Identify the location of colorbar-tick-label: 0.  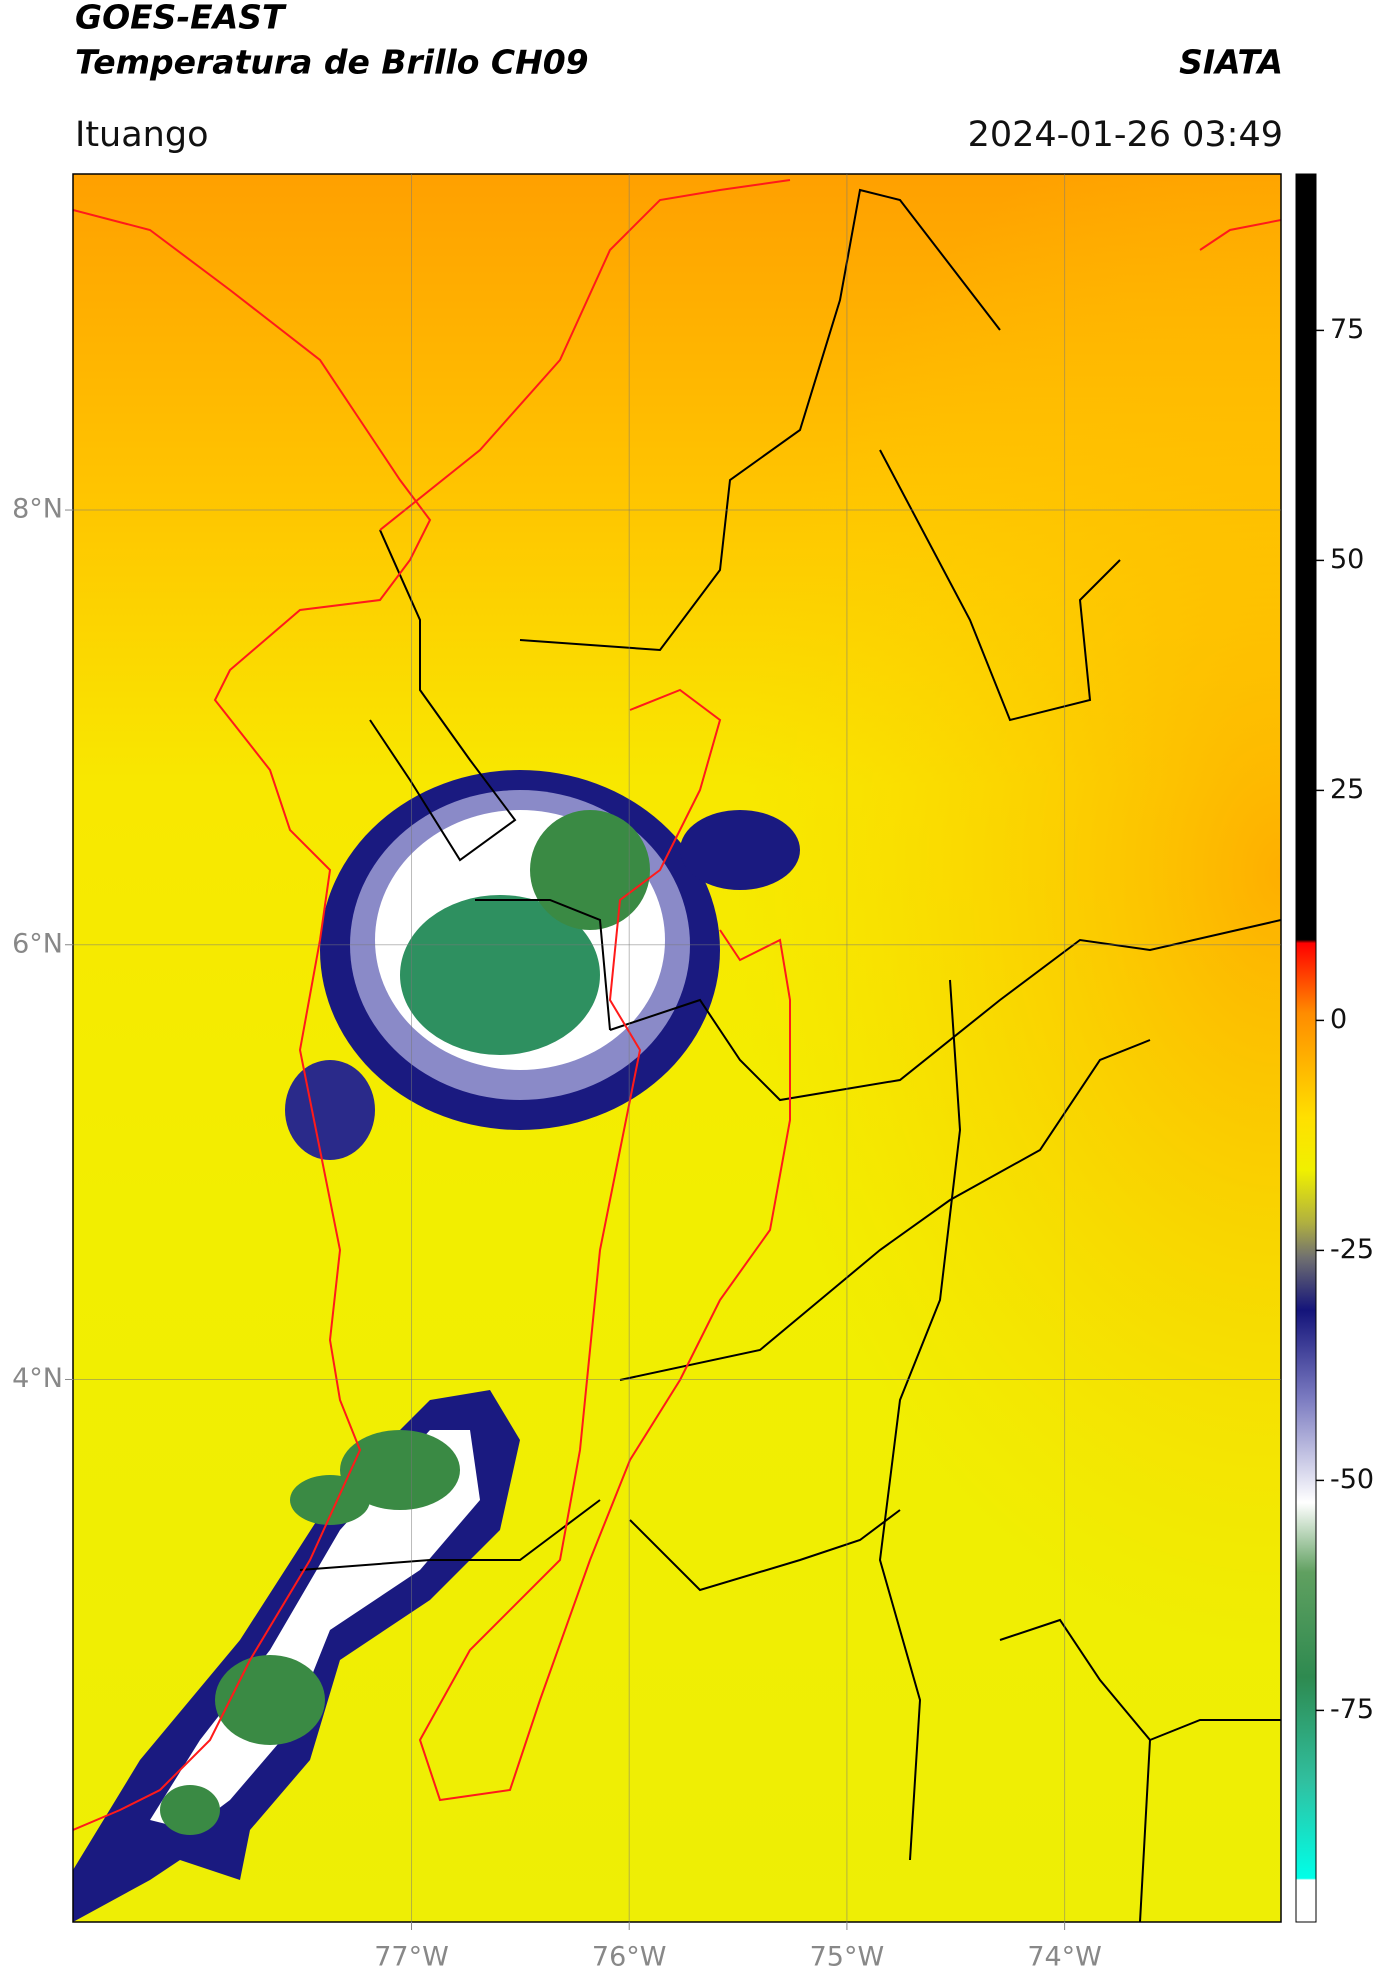
(1338, 1019).